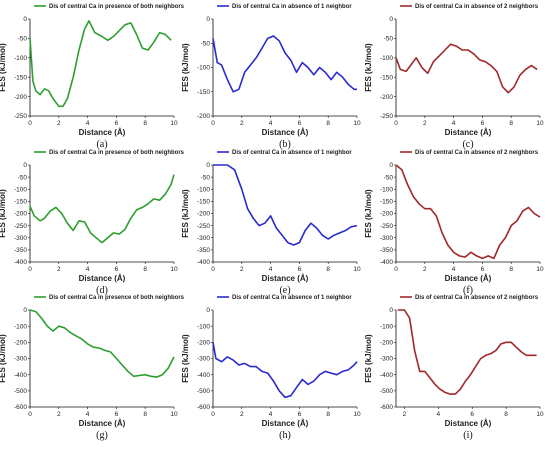 This screenshot has height=459, width=550. I want to click on panel-caption: (d), so click(102, 290).